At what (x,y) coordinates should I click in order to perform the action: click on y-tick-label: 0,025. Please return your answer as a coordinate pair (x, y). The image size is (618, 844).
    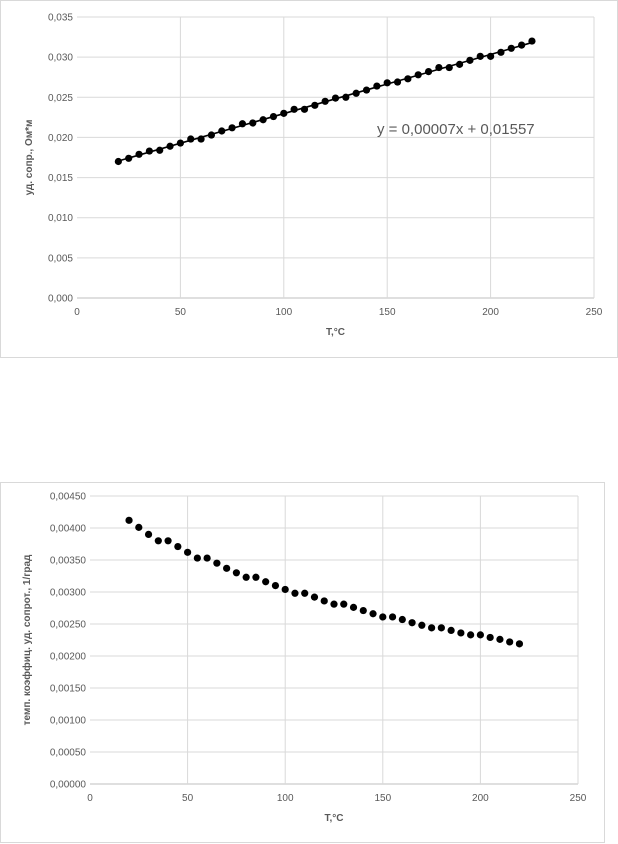
    Looking at the image, I should click on (60, 98).